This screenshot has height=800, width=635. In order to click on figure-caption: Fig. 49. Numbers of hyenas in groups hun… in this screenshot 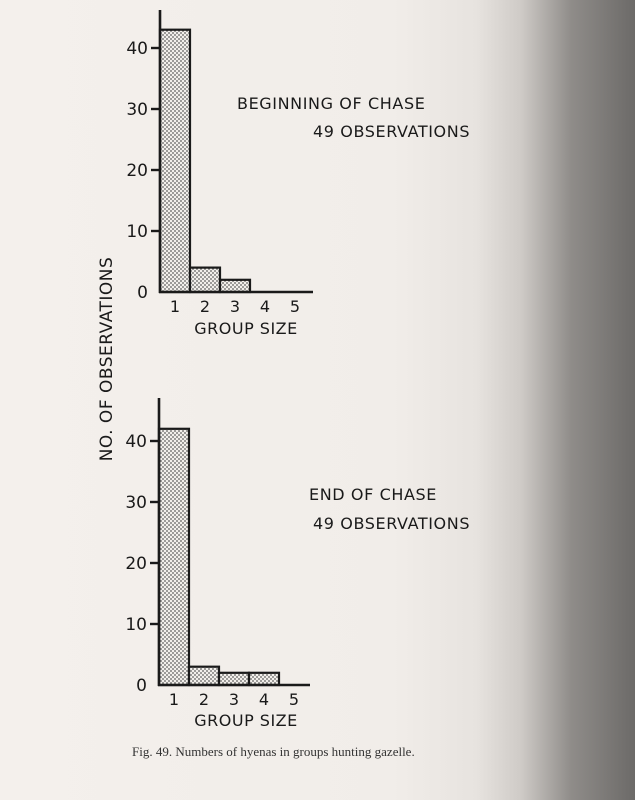, I will do `click(273, 751)`.